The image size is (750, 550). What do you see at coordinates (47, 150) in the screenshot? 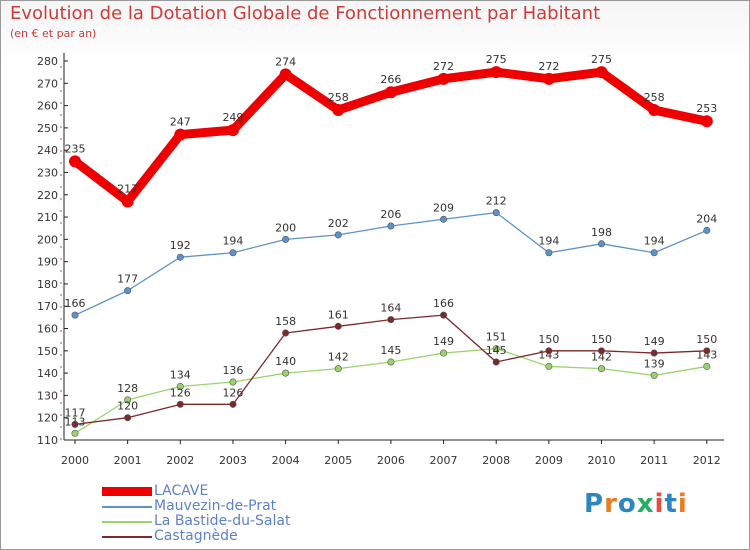
I see `y-tick-label: 240` at bounding box center [47, 150].